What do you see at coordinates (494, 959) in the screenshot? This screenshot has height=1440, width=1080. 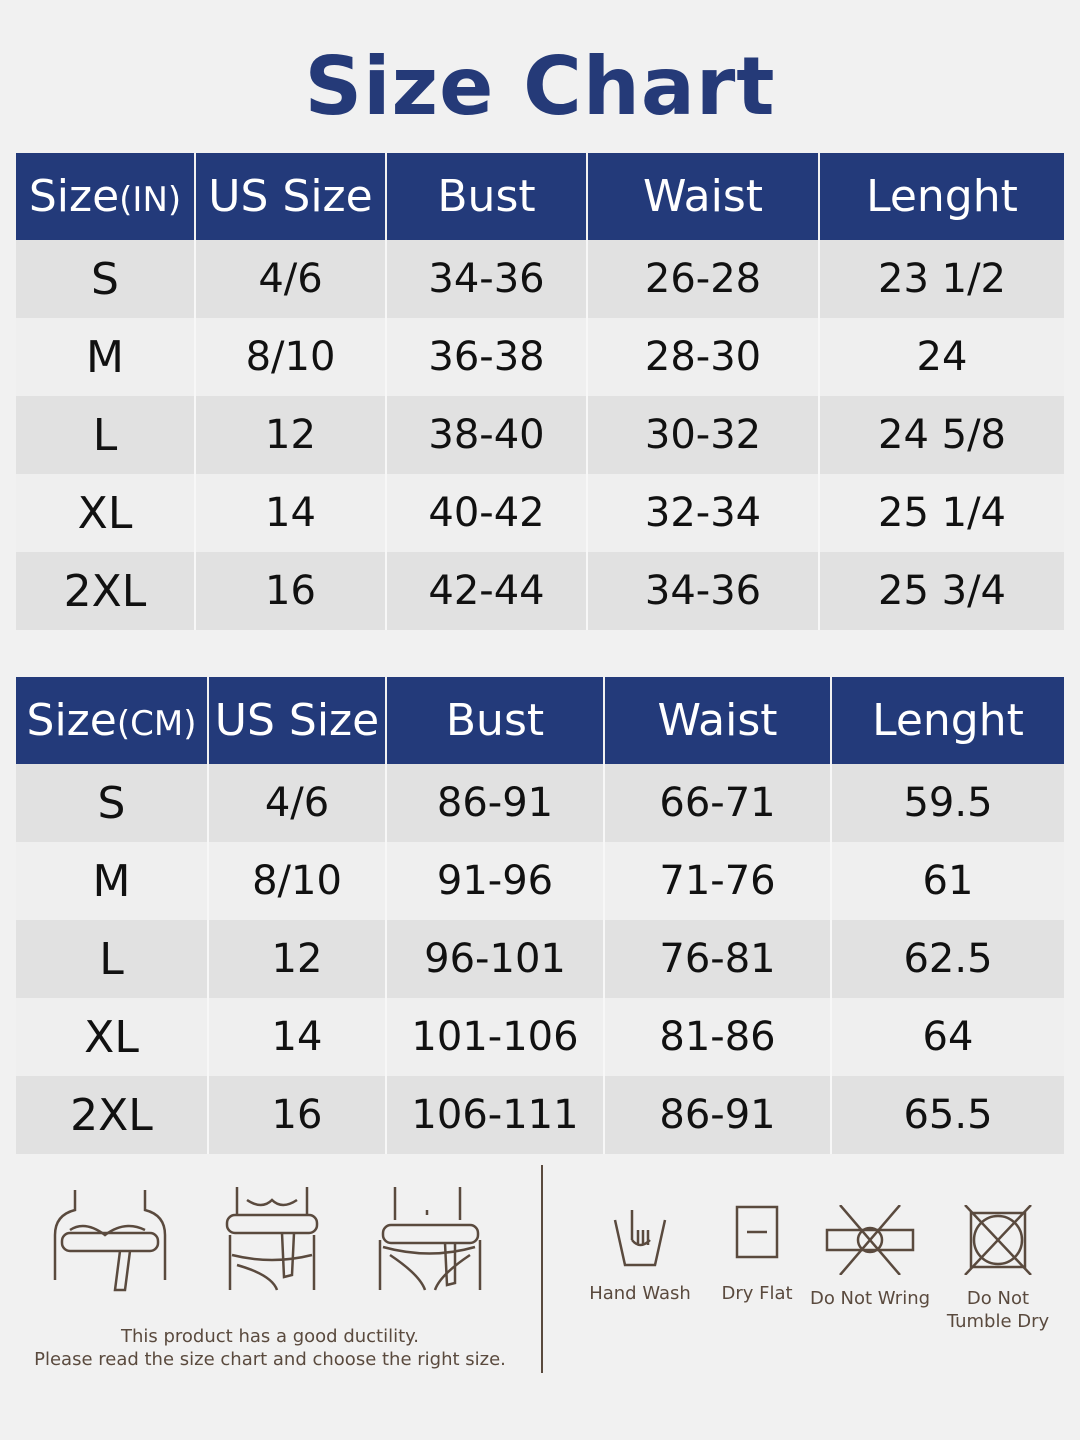 I see `table-cell: 96-101` at bounding box center [494, 959].